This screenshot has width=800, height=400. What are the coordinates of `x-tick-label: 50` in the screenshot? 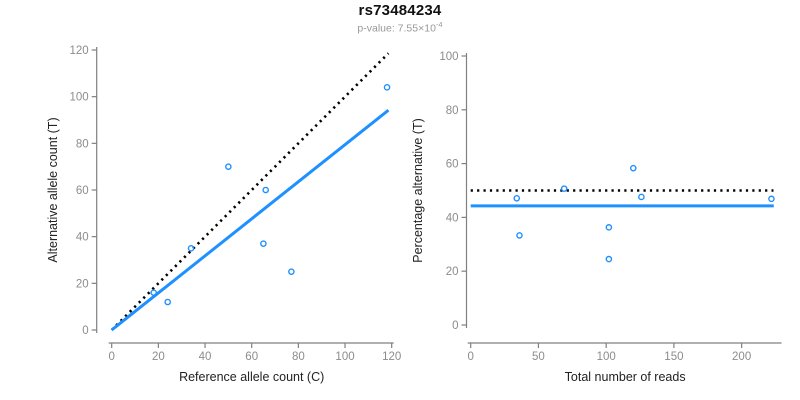 It's located at (538, 357).